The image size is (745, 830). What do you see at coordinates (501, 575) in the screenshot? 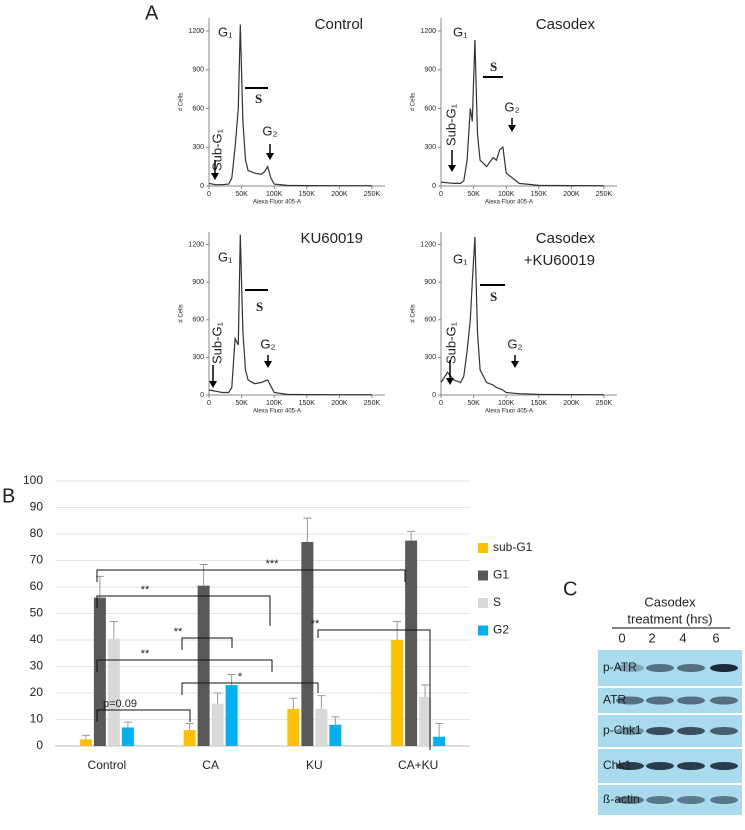
I see `legend-label: G1` at bounding box center [501, 575].